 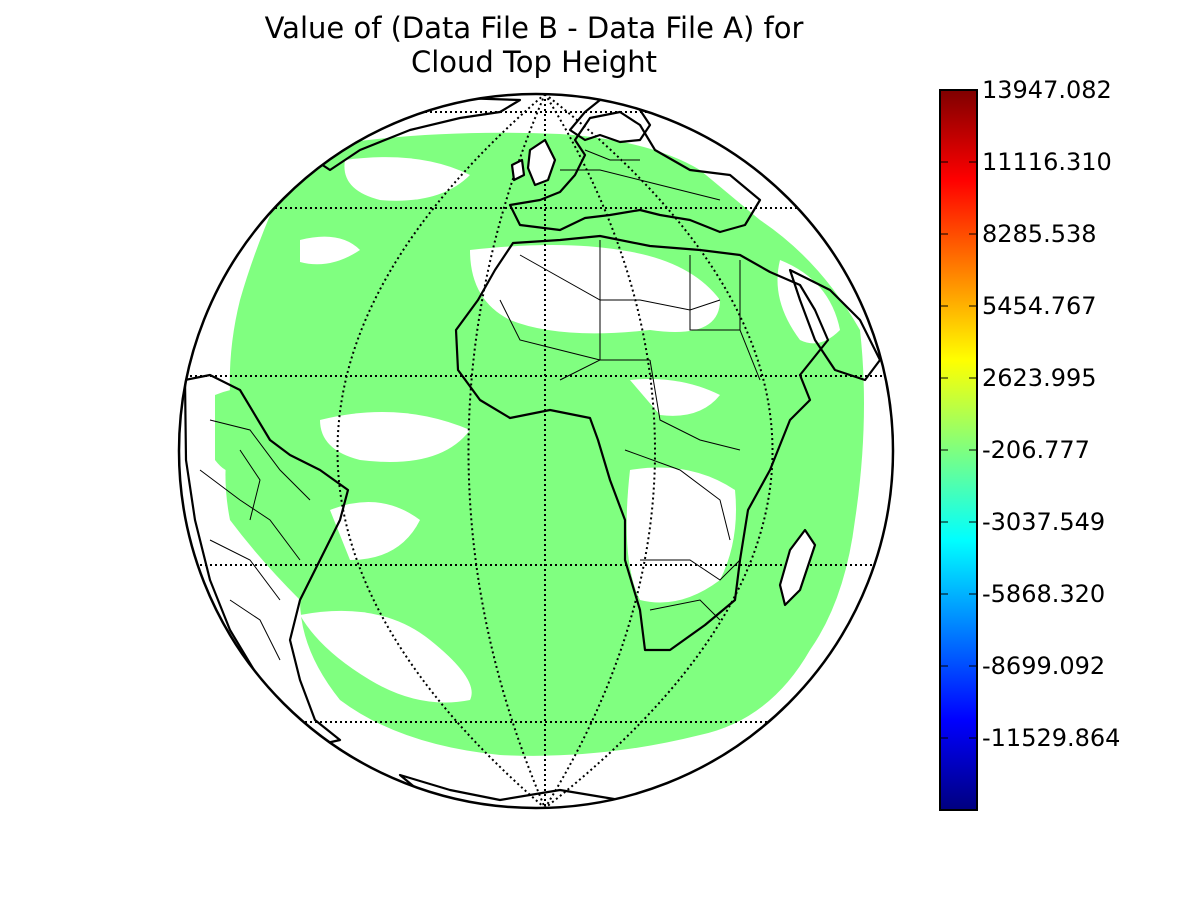 What do you see at coordinates (1043, 666) in the screenshot?
I see `colorbar-tick-label: -8699.092` at bounding box center [1043, 666].